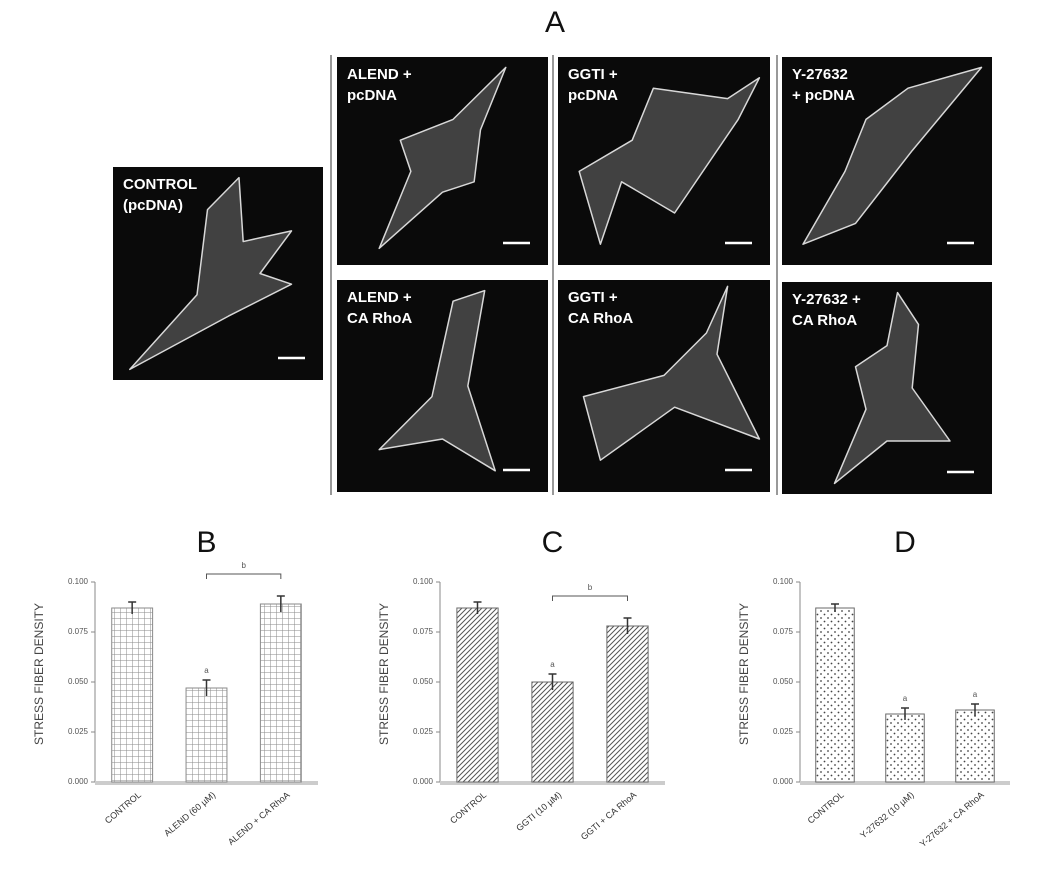 This screenshot has width=1050, height=879. Describe the element at coordinates (609, 816) in the screenshot. I see `x-tick-label: GGTI + CA RhoA` at that location.